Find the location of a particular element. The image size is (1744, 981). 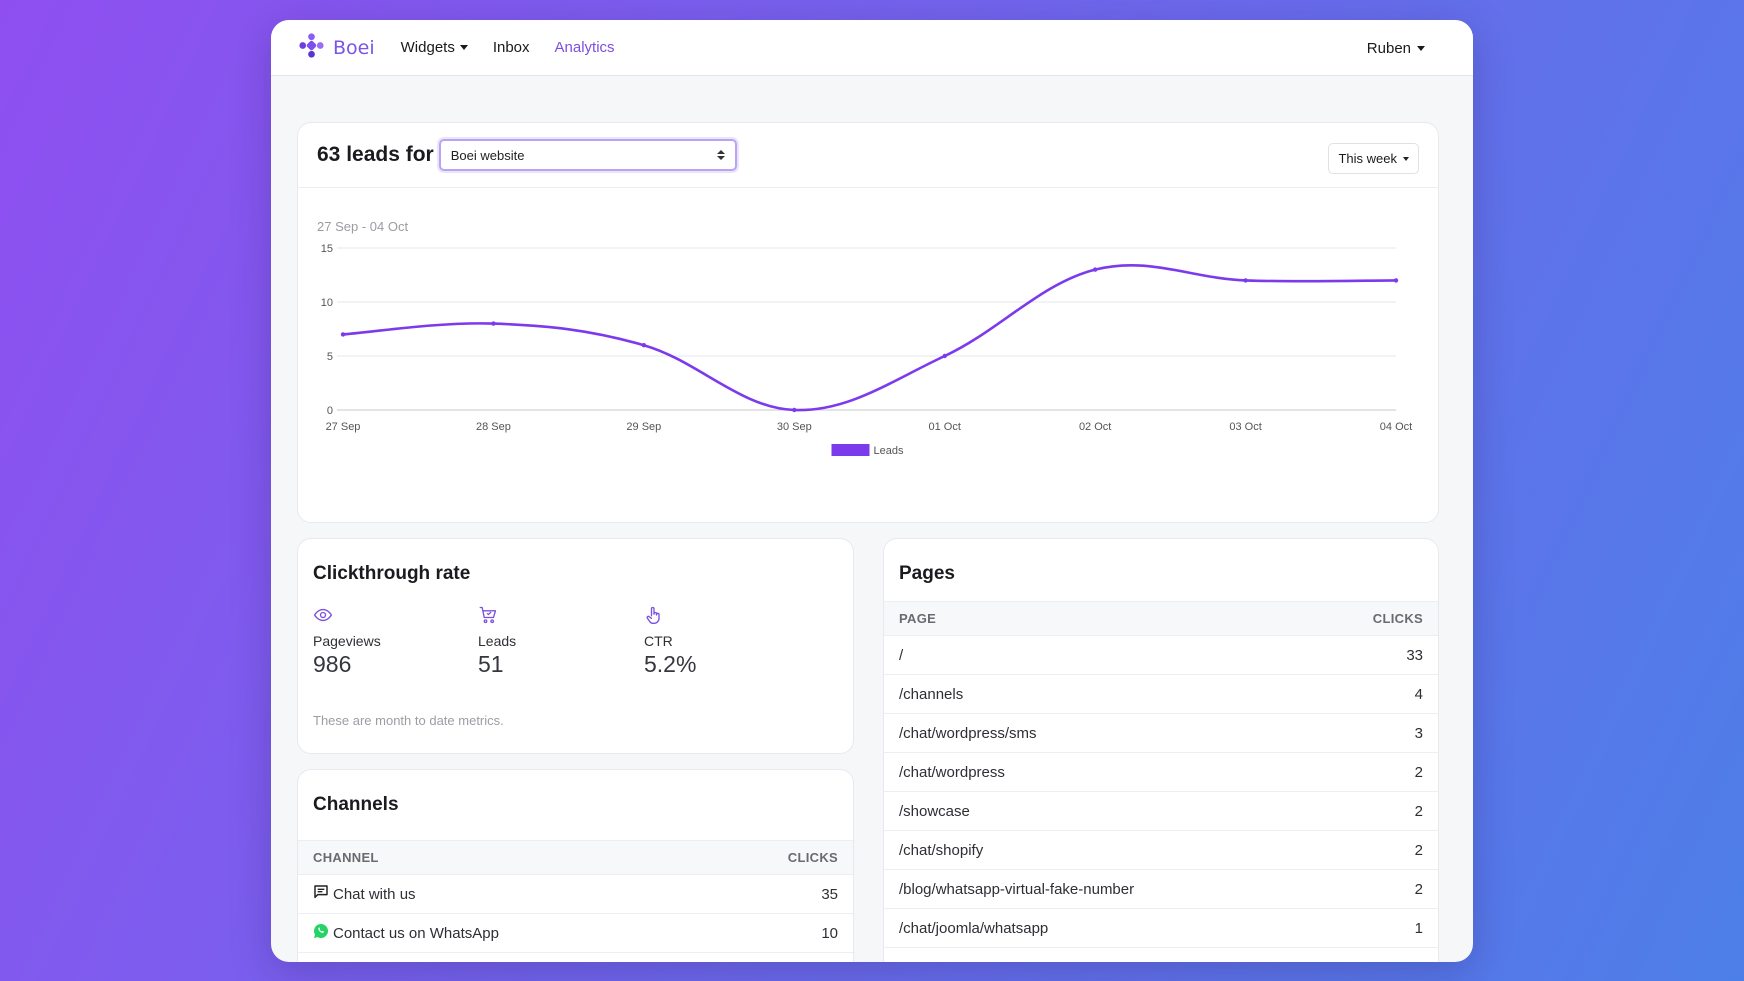

boei-logo-icon is located at coordinates (311, 47).